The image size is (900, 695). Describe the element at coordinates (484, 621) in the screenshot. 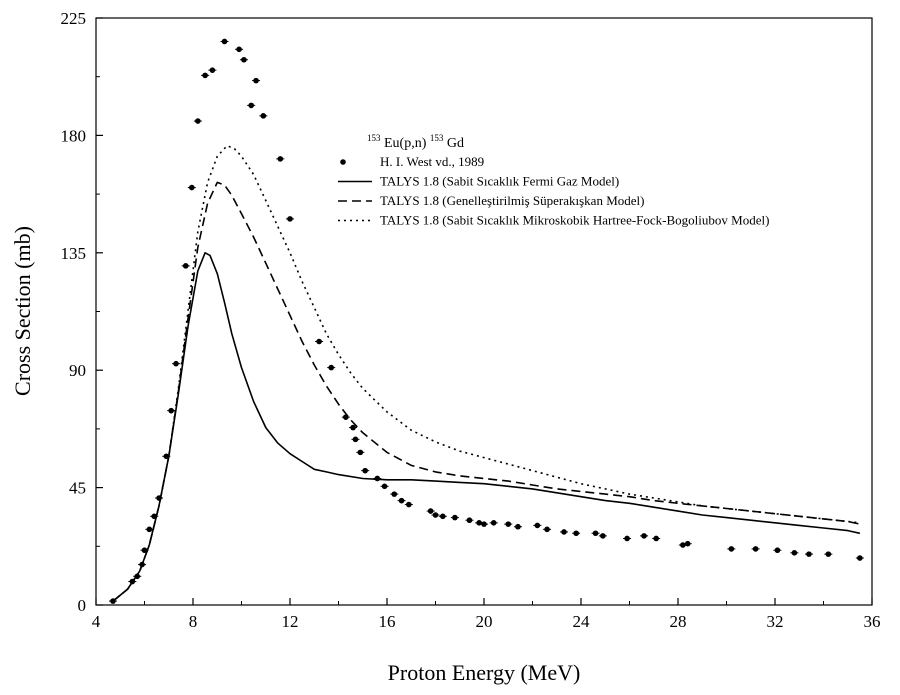

I see `x-tick-label: 20` at that location.